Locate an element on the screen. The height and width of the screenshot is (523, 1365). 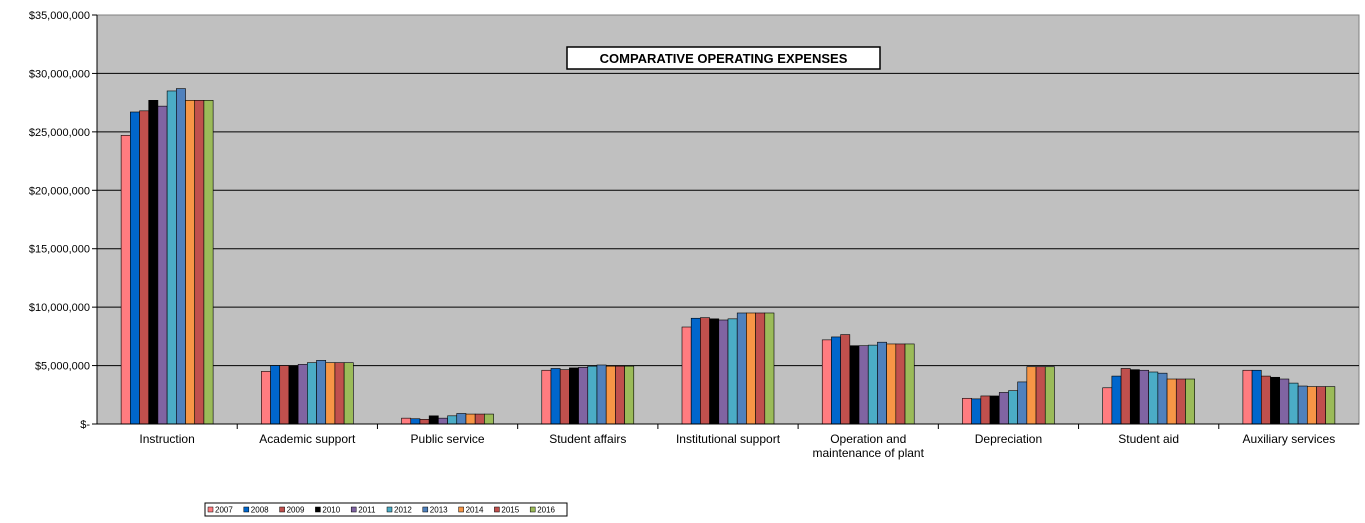
y-tick-label: $- is located at coordinates (85, 425).